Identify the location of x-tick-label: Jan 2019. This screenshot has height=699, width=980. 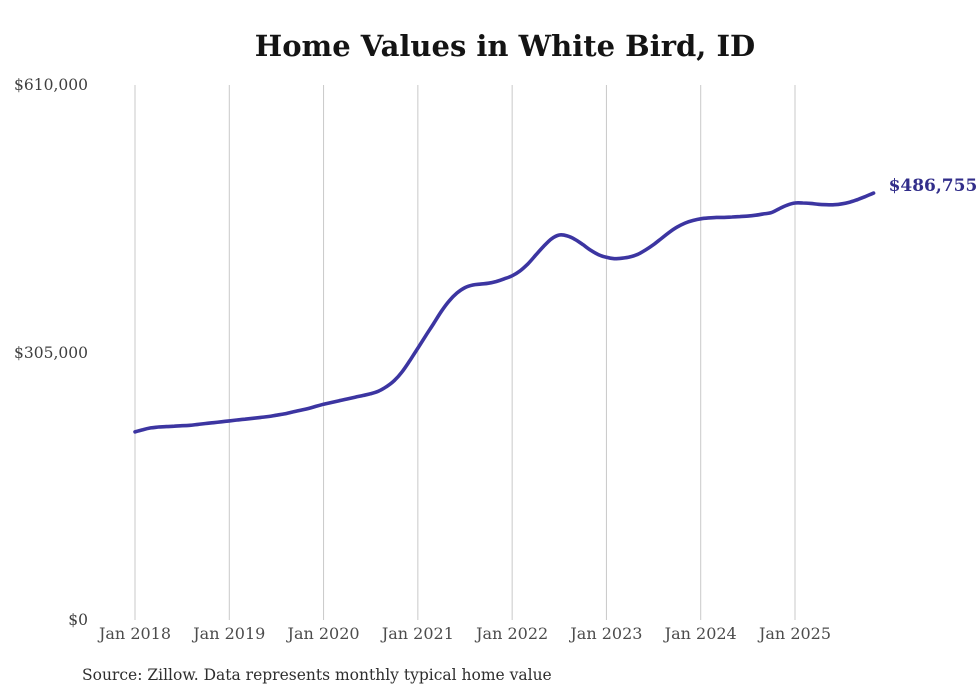
(229, 633).